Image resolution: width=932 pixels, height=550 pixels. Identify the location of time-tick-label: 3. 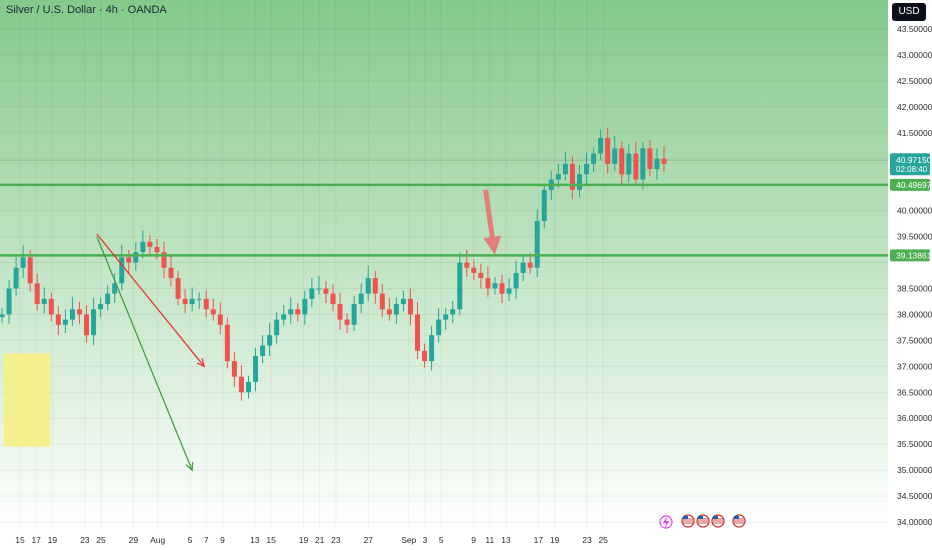
(425, 540).